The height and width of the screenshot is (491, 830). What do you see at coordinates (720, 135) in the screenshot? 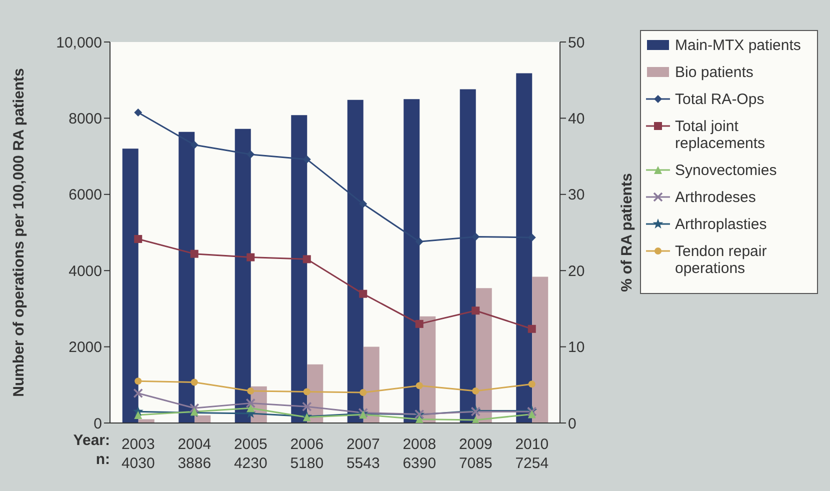
I see `legend-label: Total joint replacements` at bounding box center [720, 135].